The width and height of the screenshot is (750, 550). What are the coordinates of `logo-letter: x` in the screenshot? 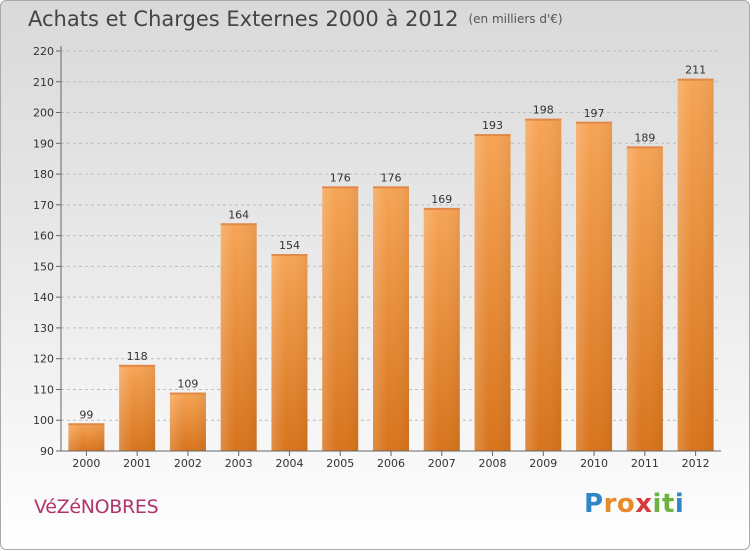 It's located at (644, 504).